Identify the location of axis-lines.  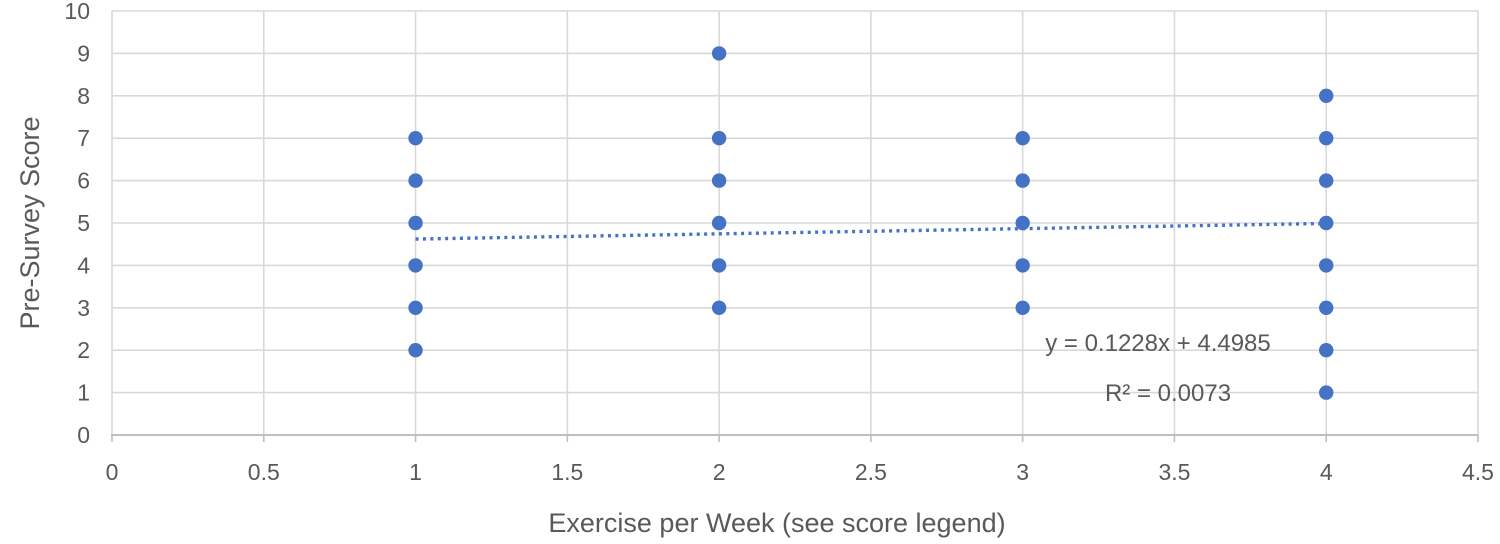
(795, 438).